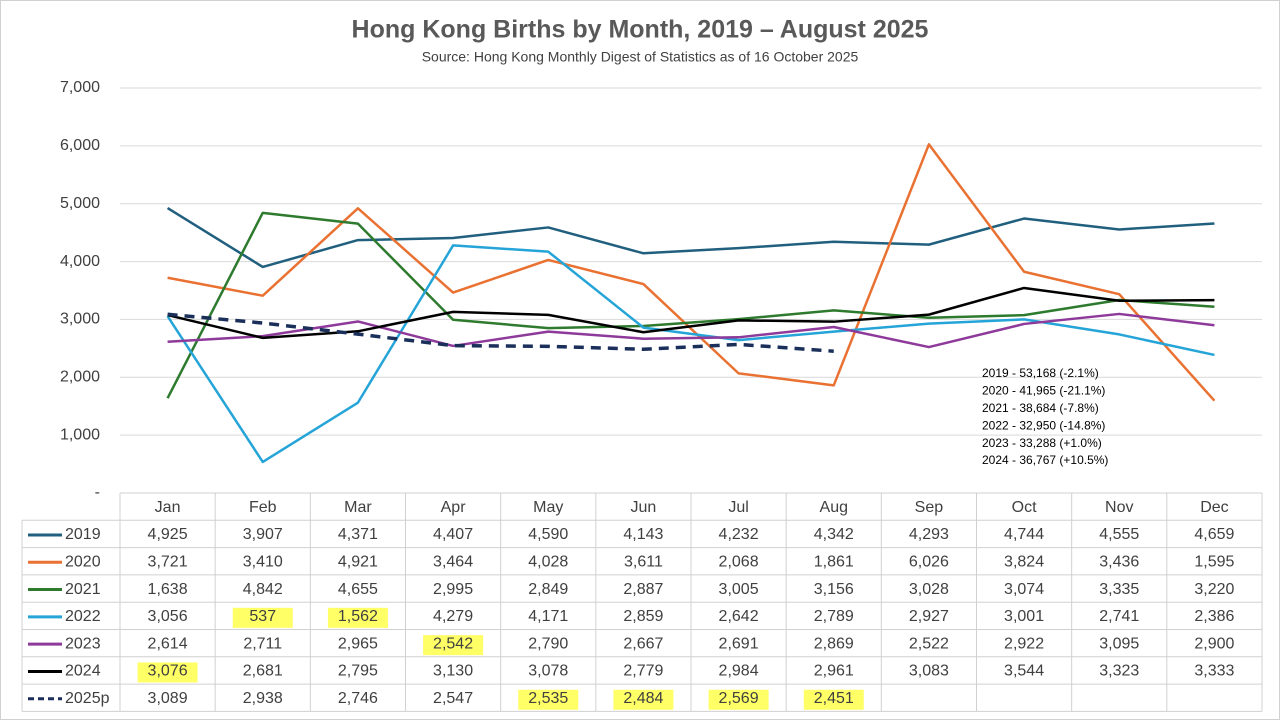  I want to click on table-cell: 3,028, so click(929, 589).